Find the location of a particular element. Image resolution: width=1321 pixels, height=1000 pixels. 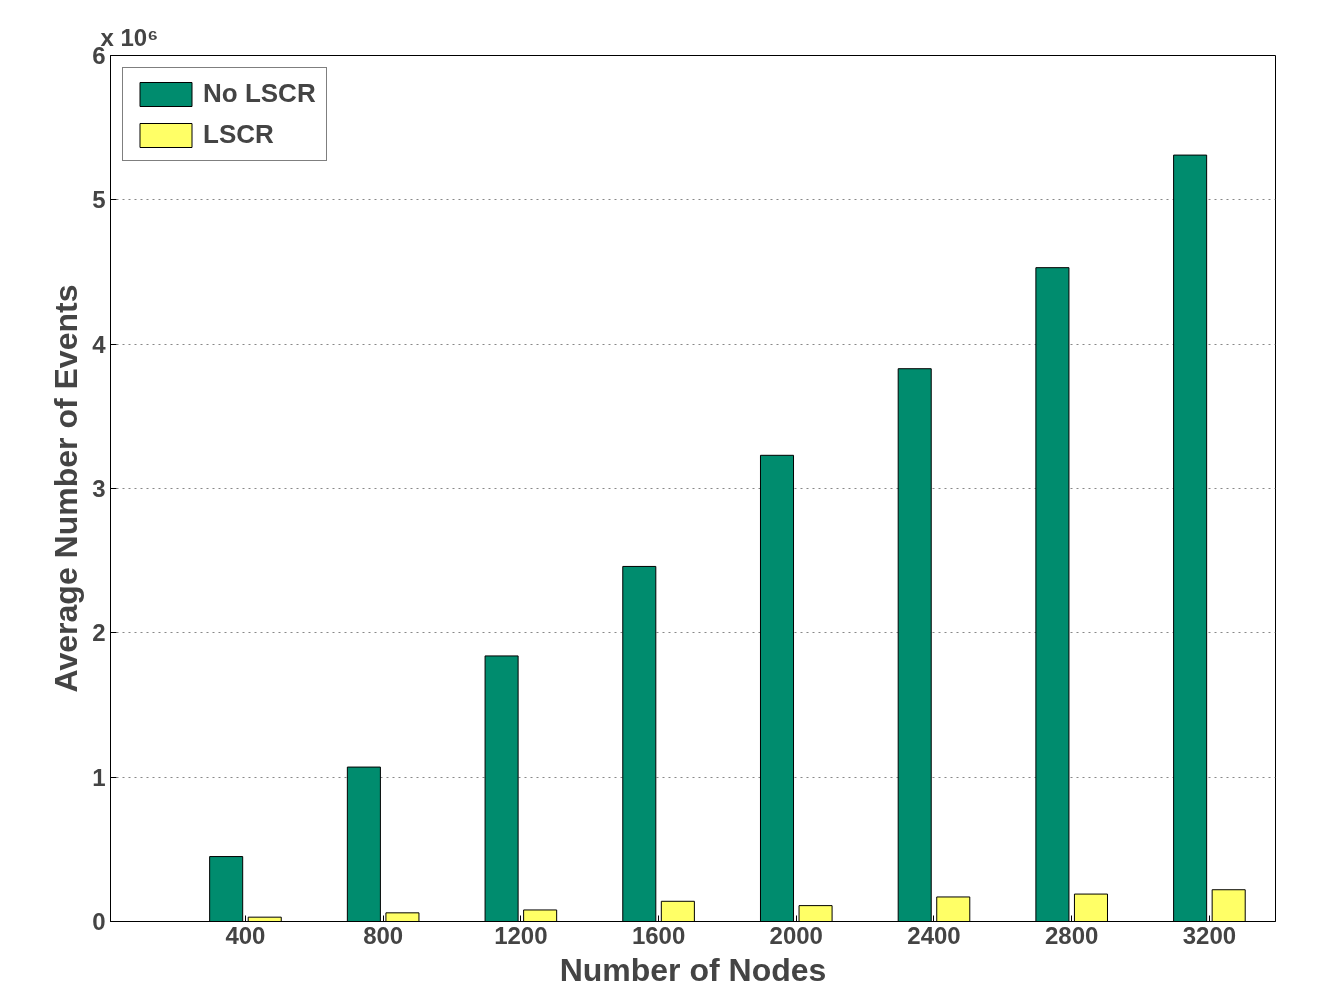

y-tick-label: 2 is located at coordinates (99, 633).